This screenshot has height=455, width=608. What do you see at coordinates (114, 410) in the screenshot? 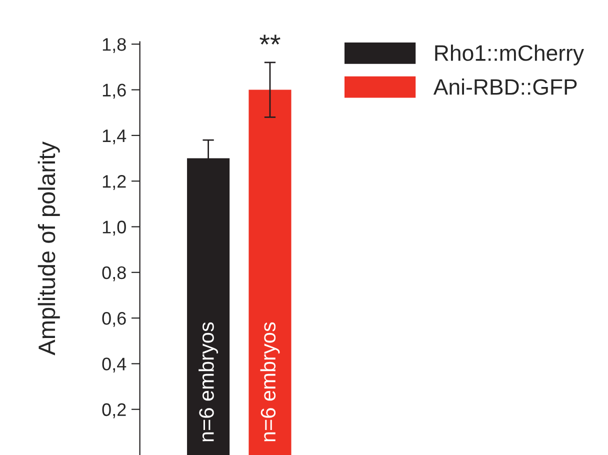
I see `y-tick-label: 0,2` at bounding box center [114, 410].